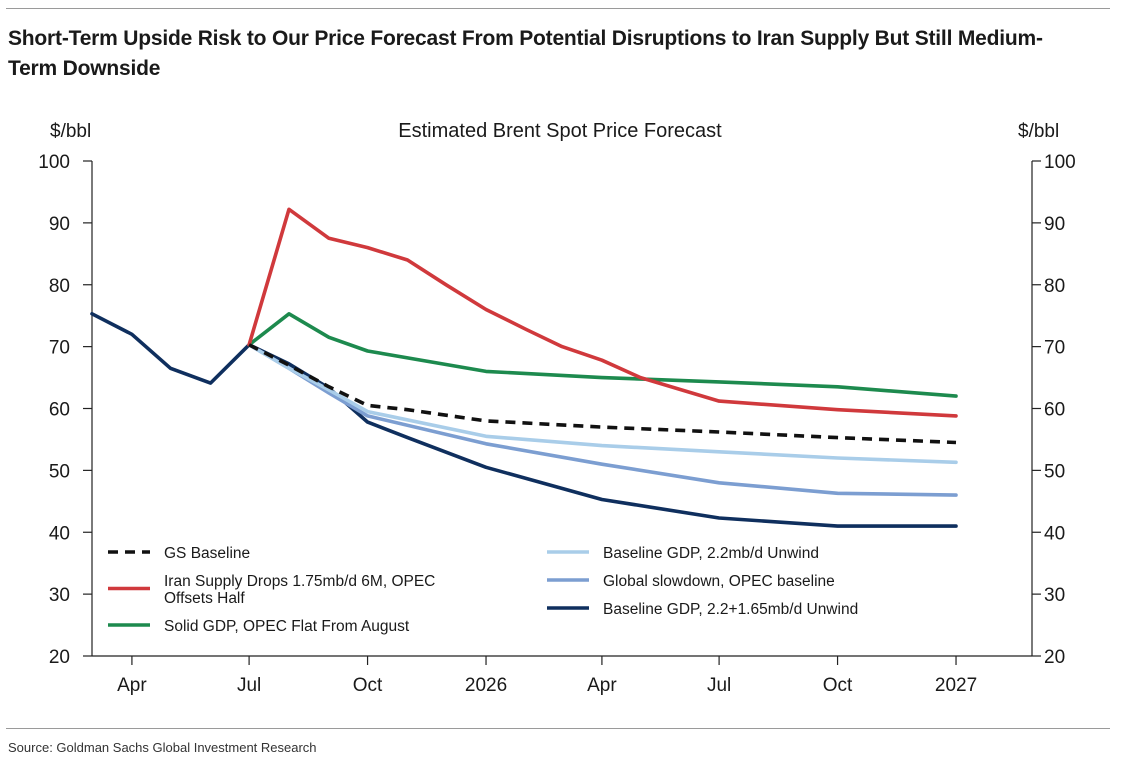 This screenshot has height=763, width=1122. Describe the element at coordinates (287, 626) in the screenshot. I see `legend-label: Solid GDP, OPEC Flat From August` at that location.